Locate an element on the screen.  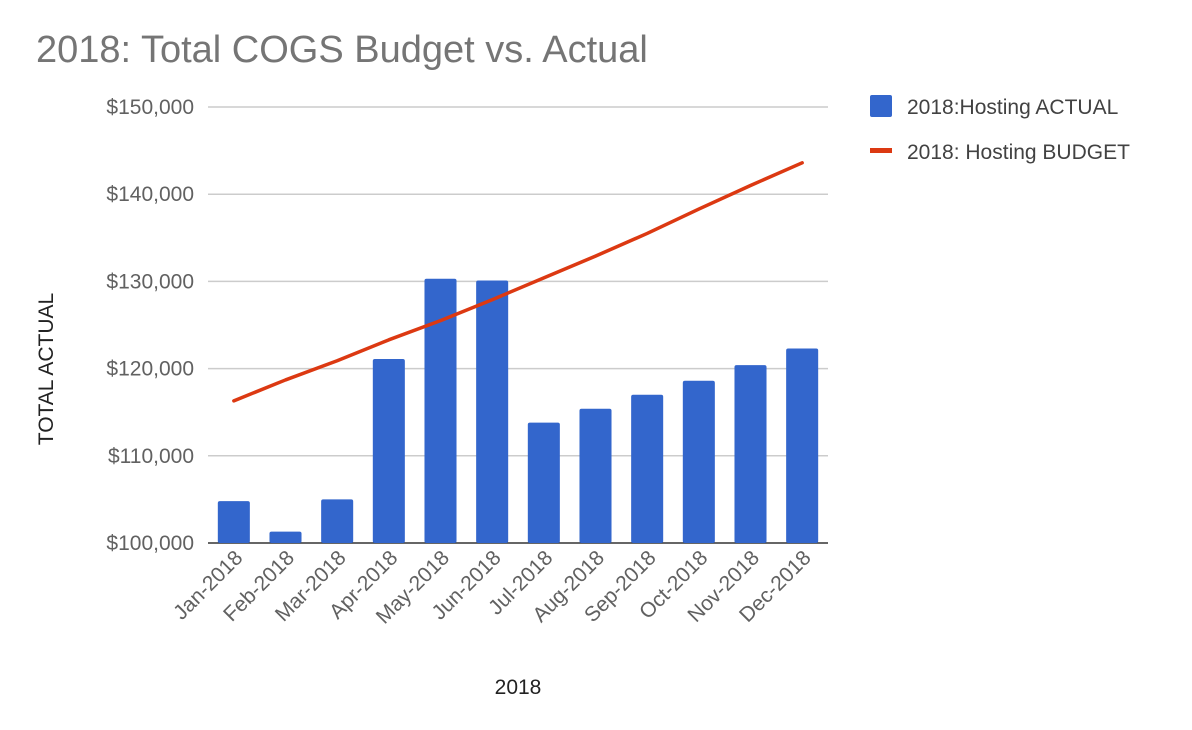
legend-label-actual: 2018:Hosting ACTUAL is located at coordinates (1012, 107).